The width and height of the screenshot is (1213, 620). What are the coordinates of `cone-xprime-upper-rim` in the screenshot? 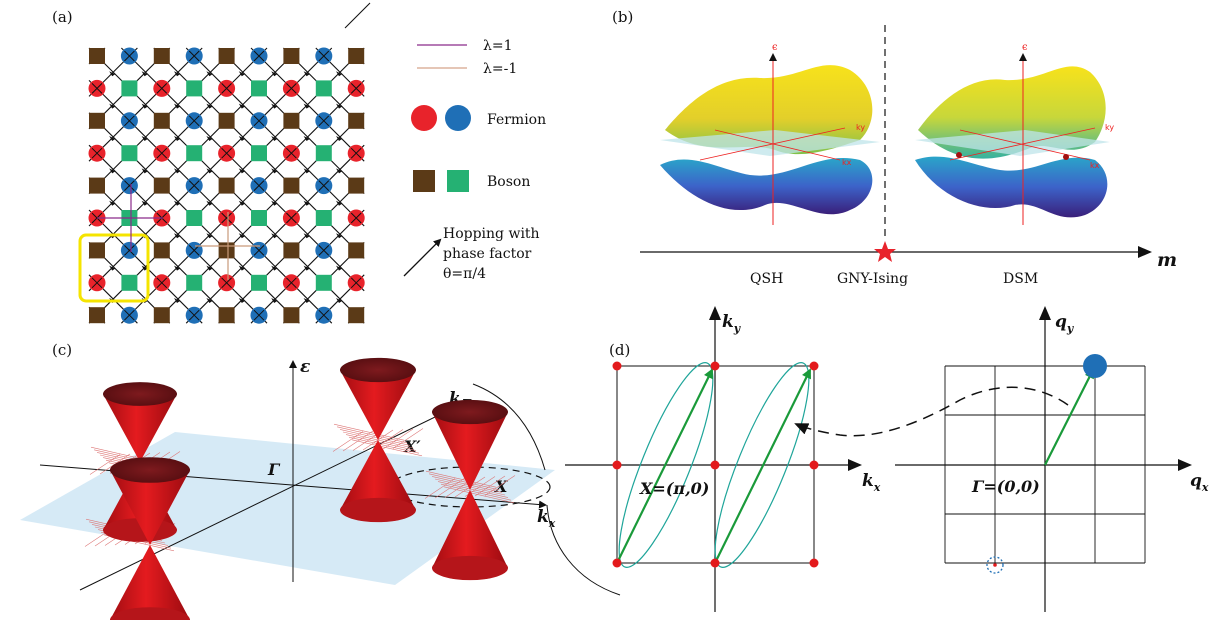 It's located at (378, 370).